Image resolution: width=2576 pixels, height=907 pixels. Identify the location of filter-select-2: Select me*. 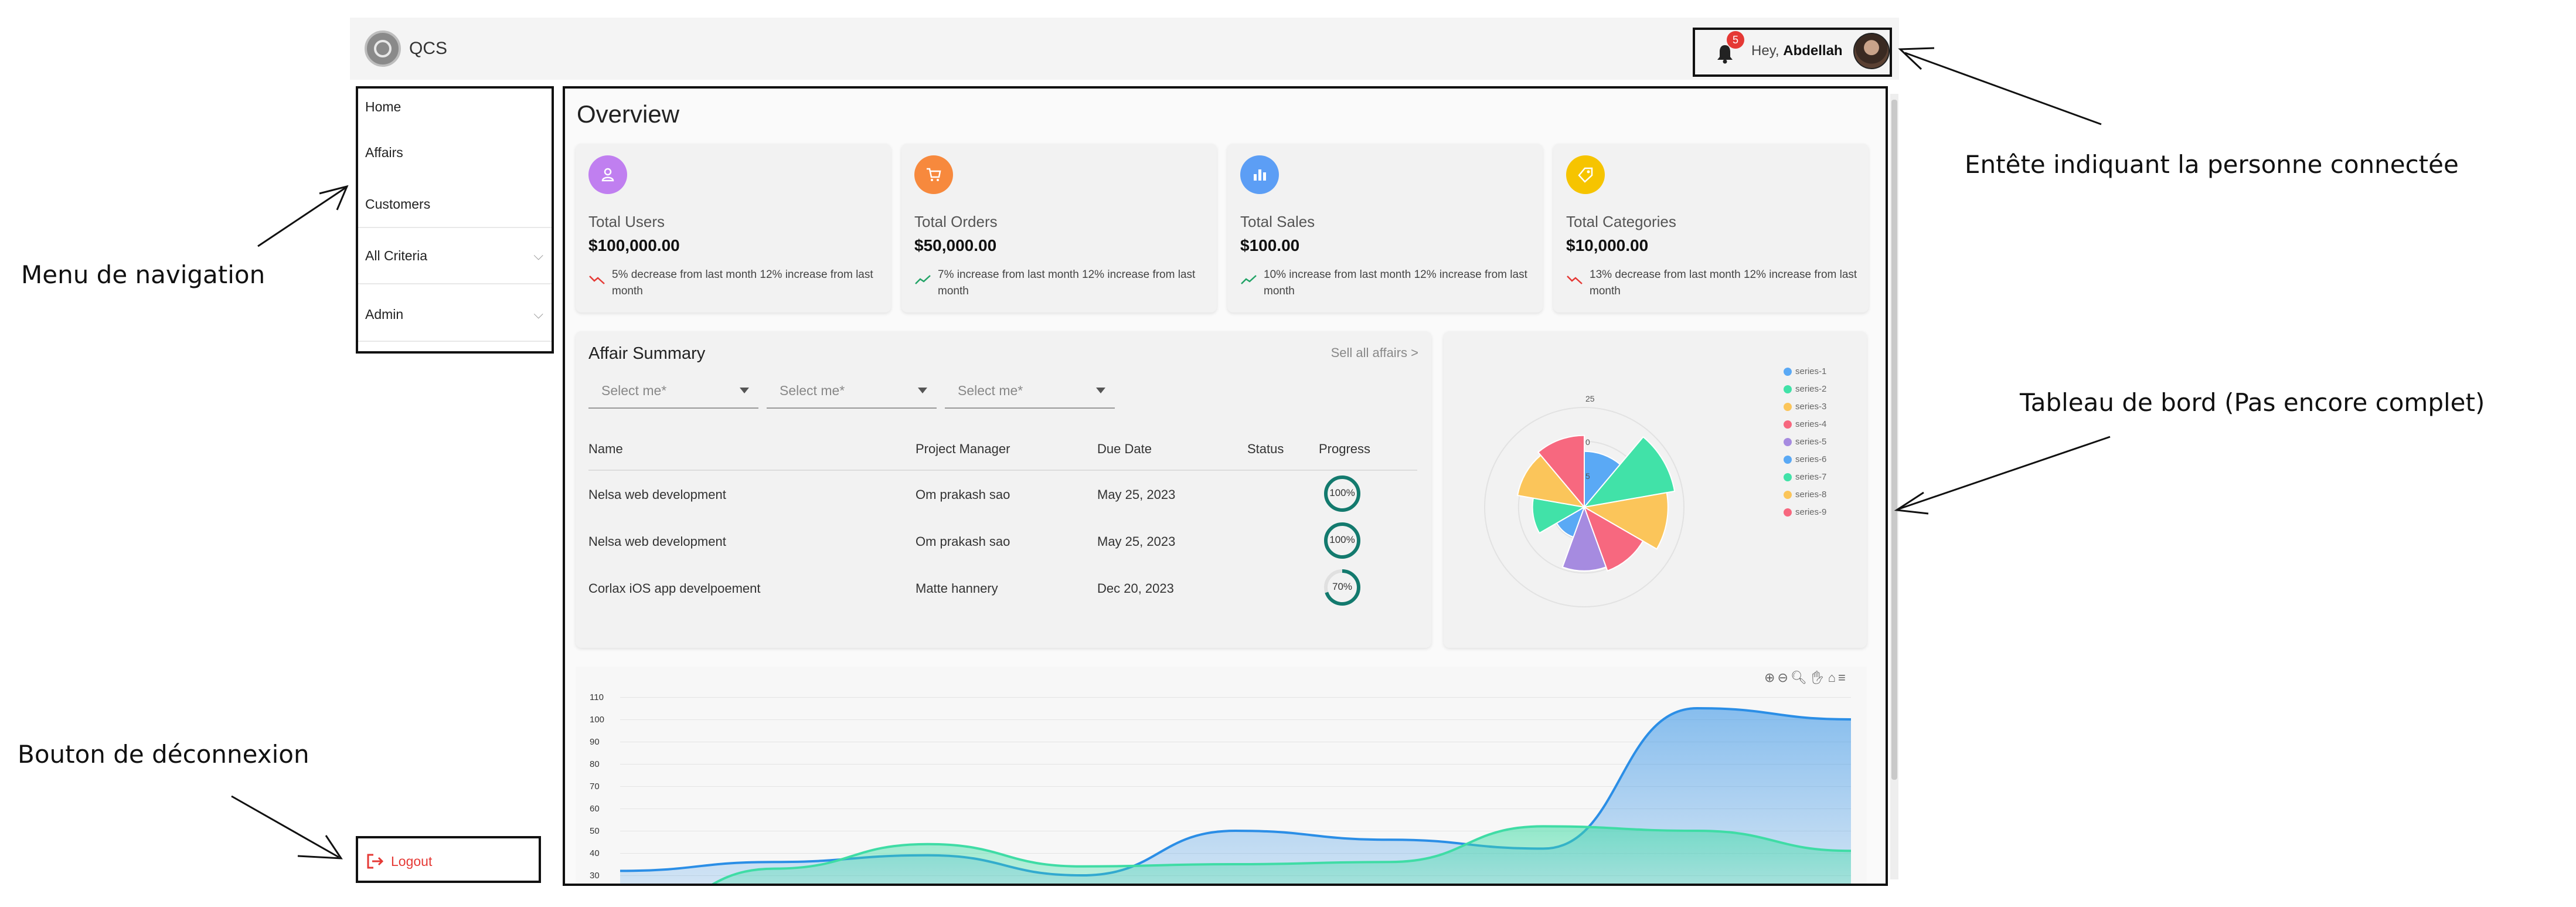
(852, 393).